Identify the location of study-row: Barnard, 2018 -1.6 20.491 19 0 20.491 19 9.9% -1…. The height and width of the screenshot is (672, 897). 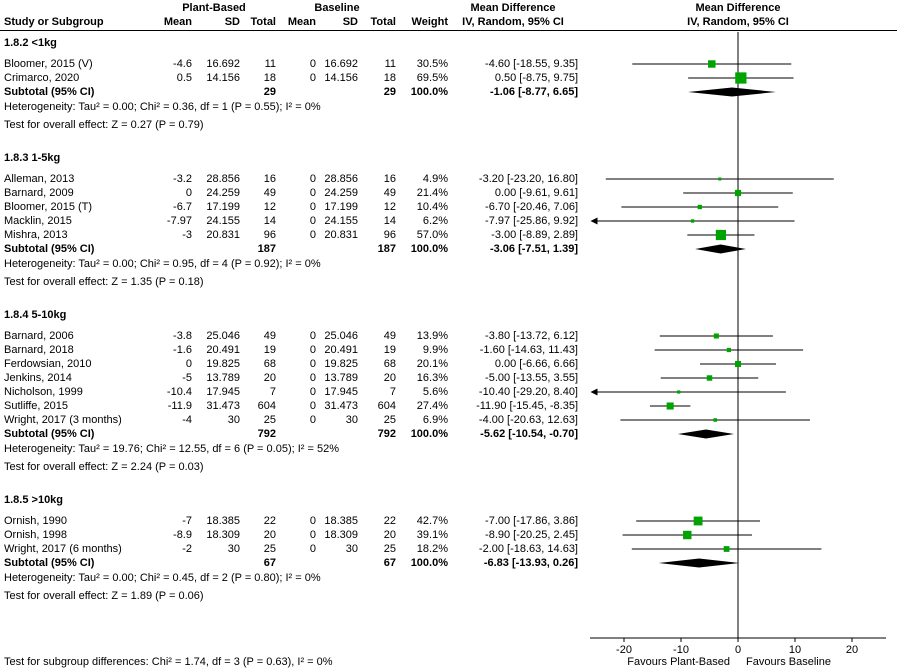
(448, 350).